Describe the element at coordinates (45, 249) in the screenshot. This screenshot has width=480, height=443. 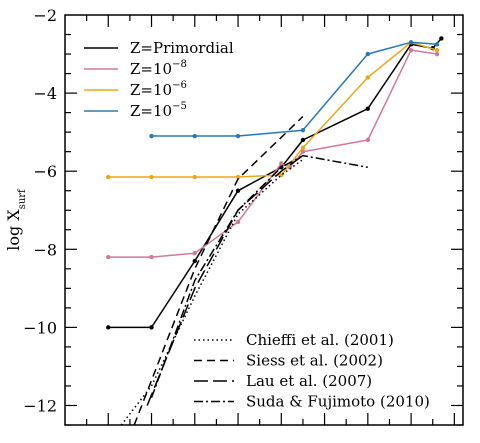
I see `y-tick-label: −8` at that location.